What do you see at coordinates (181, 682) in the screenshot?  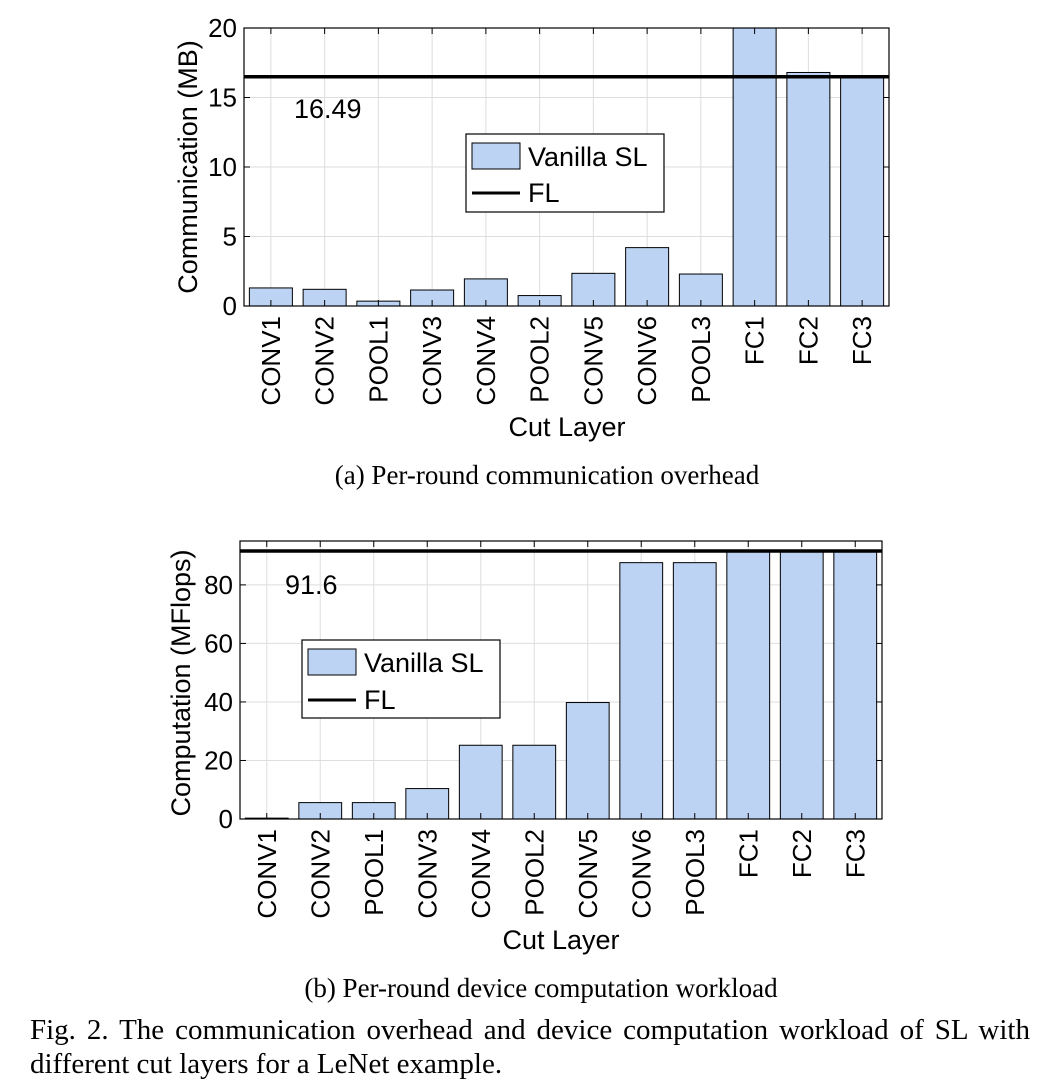 I see `y-axis-label-b: Computation (MFlops)` at bounding box center [181, 682].